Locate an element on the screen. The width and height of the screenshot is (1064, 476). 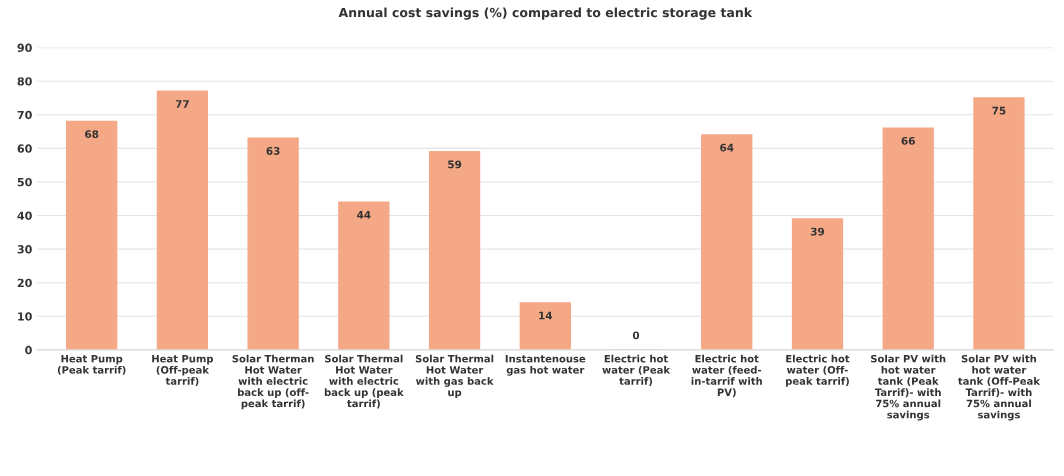
y-tick-label: 60 is located at coordinates (24, 148).